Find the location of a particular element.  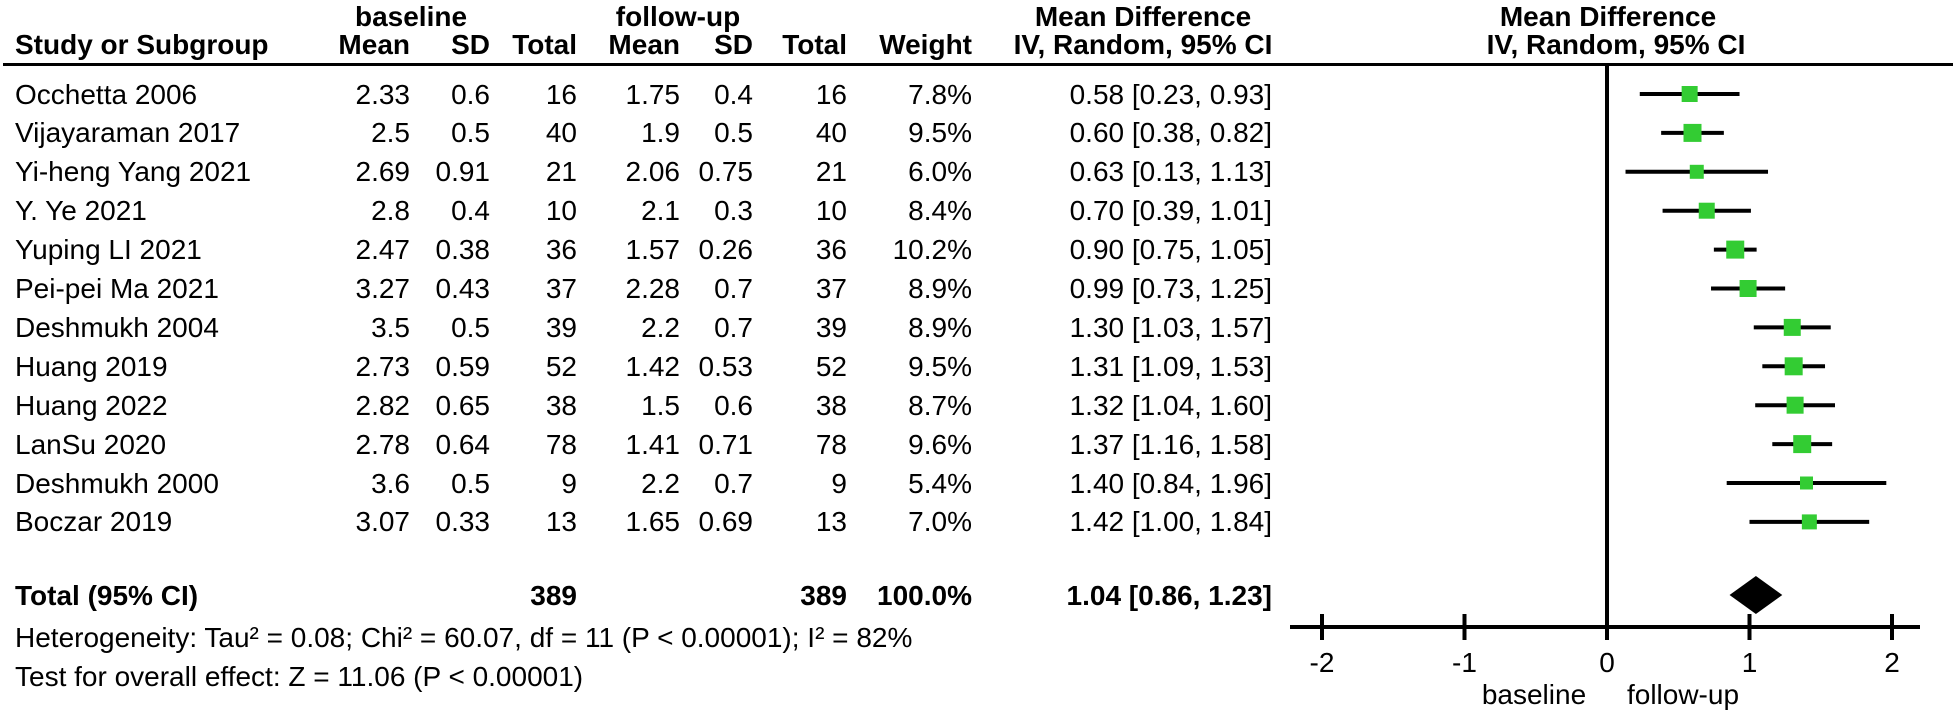

followup-total-value: 38 is located at coordinates (831, 405).